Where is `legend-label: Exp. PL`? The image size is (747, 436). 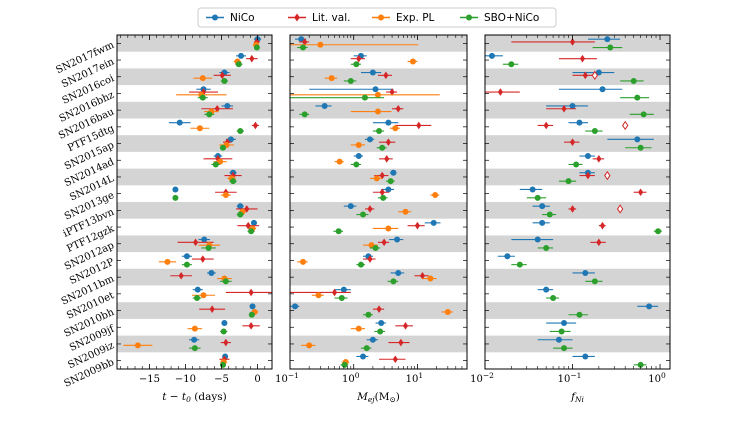 legend-label: Exp. PL is located at coordinates (415, 18).